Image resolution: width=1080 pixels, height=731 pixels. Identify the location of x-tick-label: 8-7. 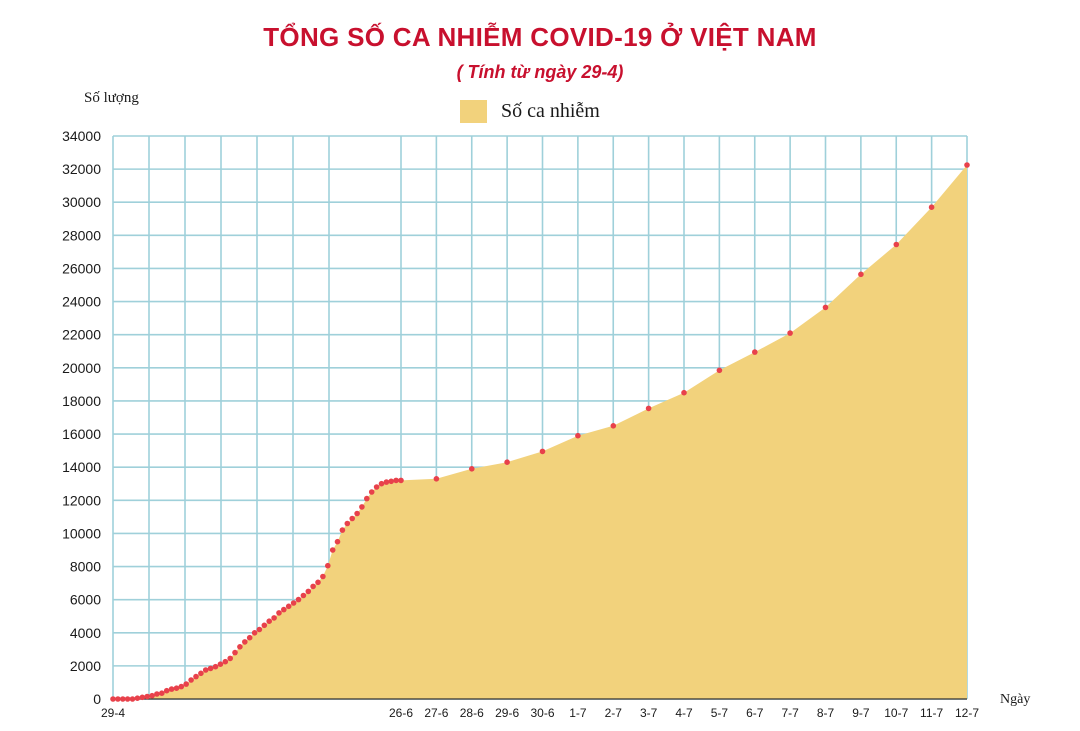
(826, 713).